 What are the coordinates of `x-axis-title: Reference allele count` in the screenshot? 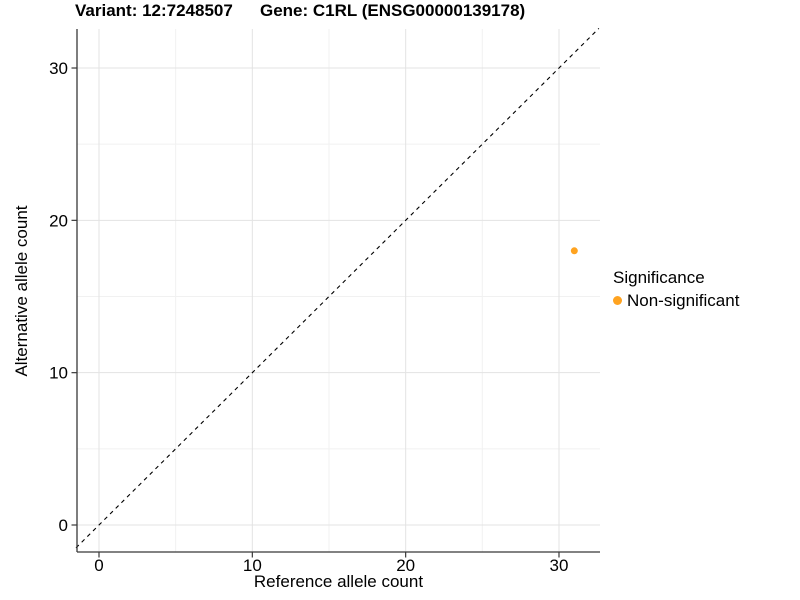 It's located at (338, 581).